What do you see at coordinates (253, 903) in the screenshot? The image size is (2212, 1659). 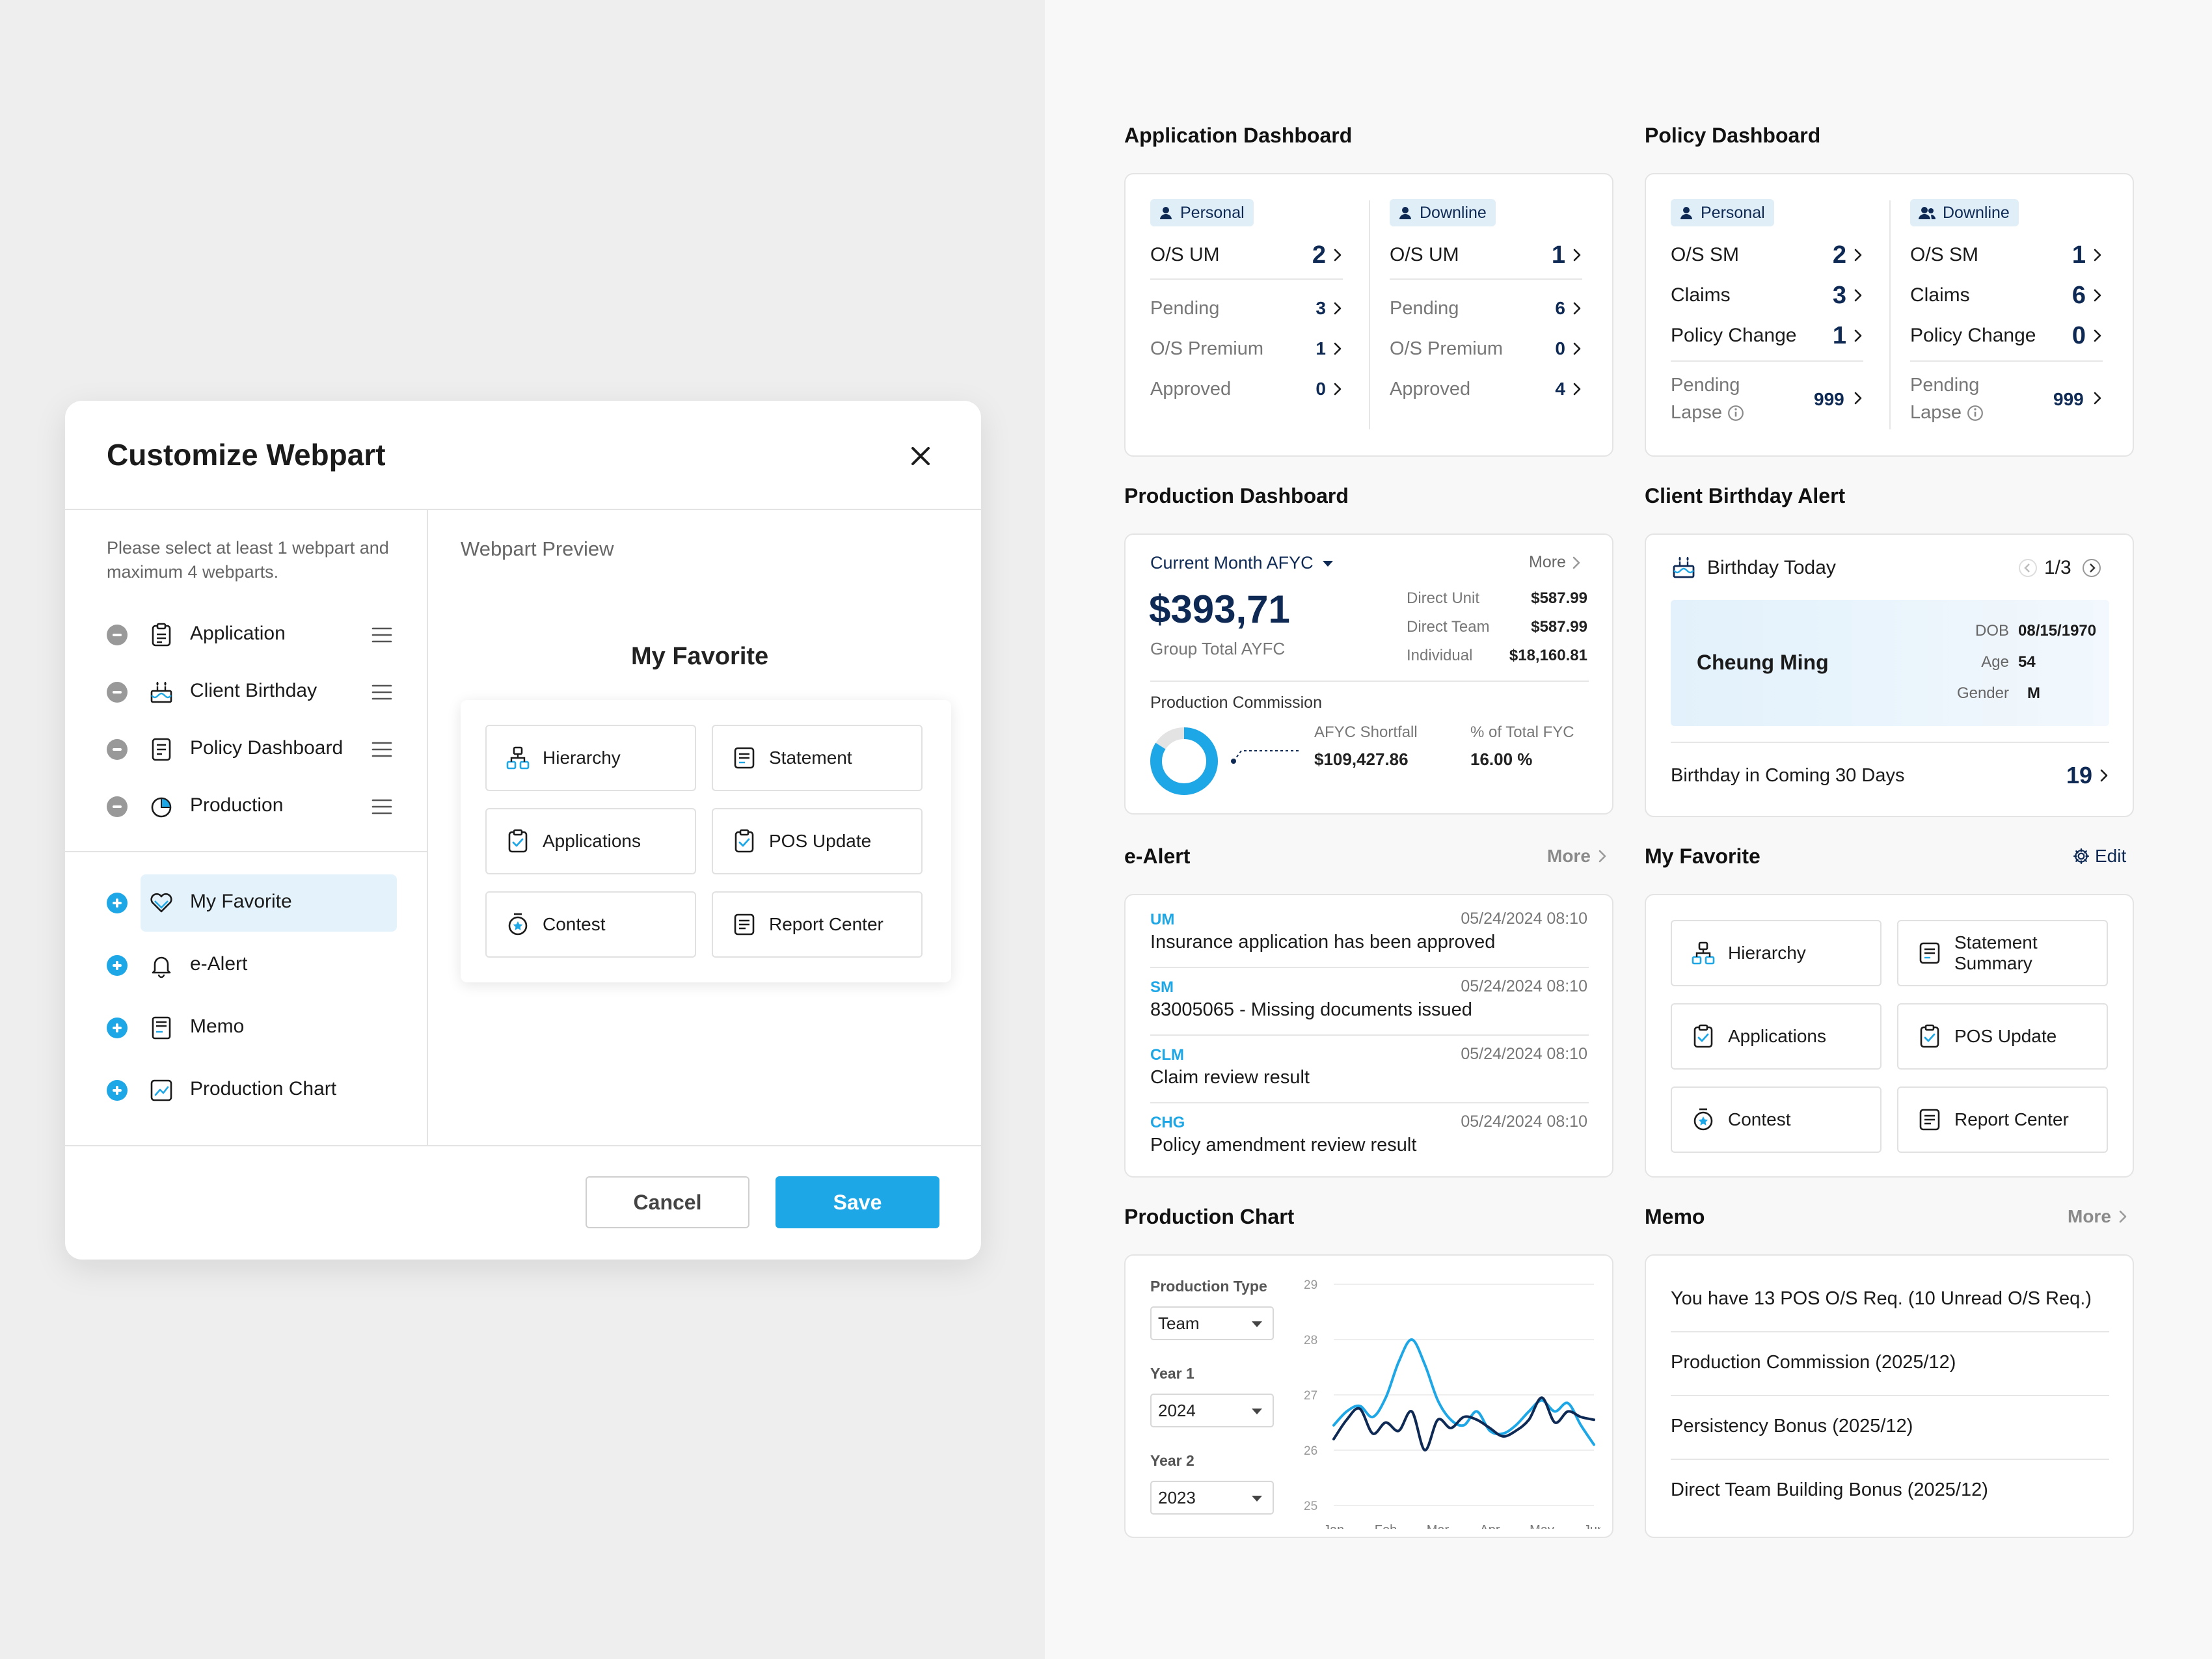 I see `available-webpart-my-favorite: My Favorite` at bounding box center [253, 903].